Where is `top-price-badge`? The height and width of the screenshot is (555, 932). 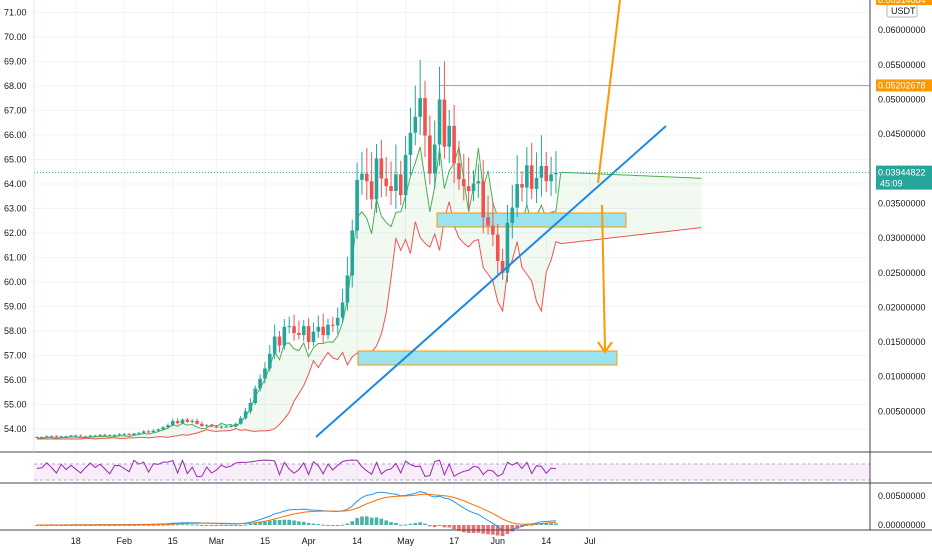
top-price-badge is located at coordinates (904, 2).